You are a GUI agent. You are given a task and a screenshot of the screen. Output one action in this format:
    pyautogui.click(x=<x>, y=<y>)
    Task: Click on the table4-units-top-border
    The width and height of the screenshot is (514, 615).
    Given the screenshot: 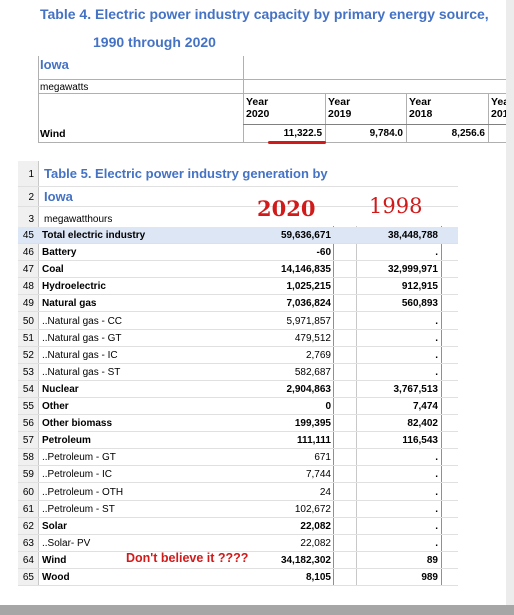 What is the action you would take?
    pyautogui.click(x=276, y=79)
    